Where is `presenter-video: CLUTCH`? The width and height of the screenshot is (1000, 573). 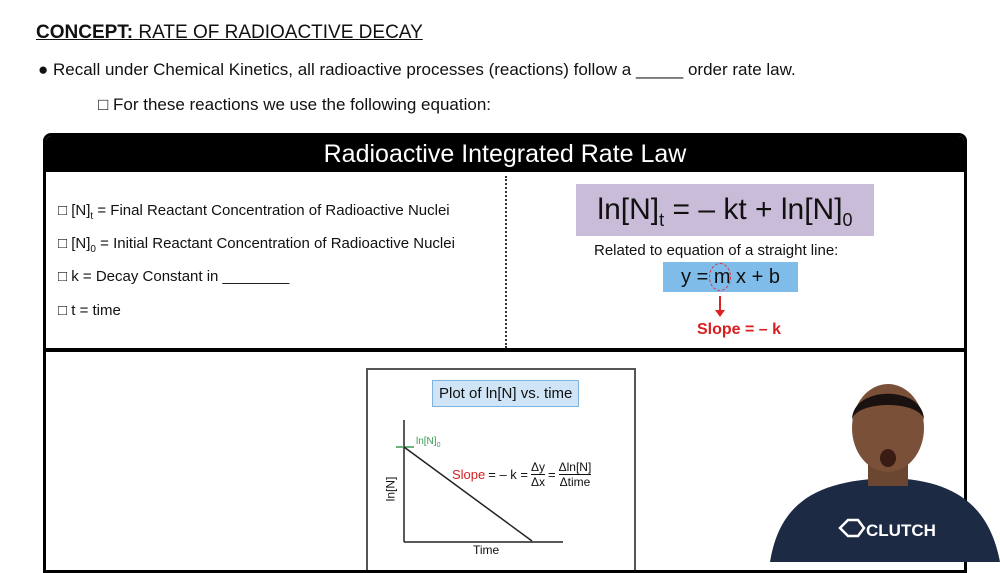
presenter-video: CLUTCH is located at coordinates (885, 473).